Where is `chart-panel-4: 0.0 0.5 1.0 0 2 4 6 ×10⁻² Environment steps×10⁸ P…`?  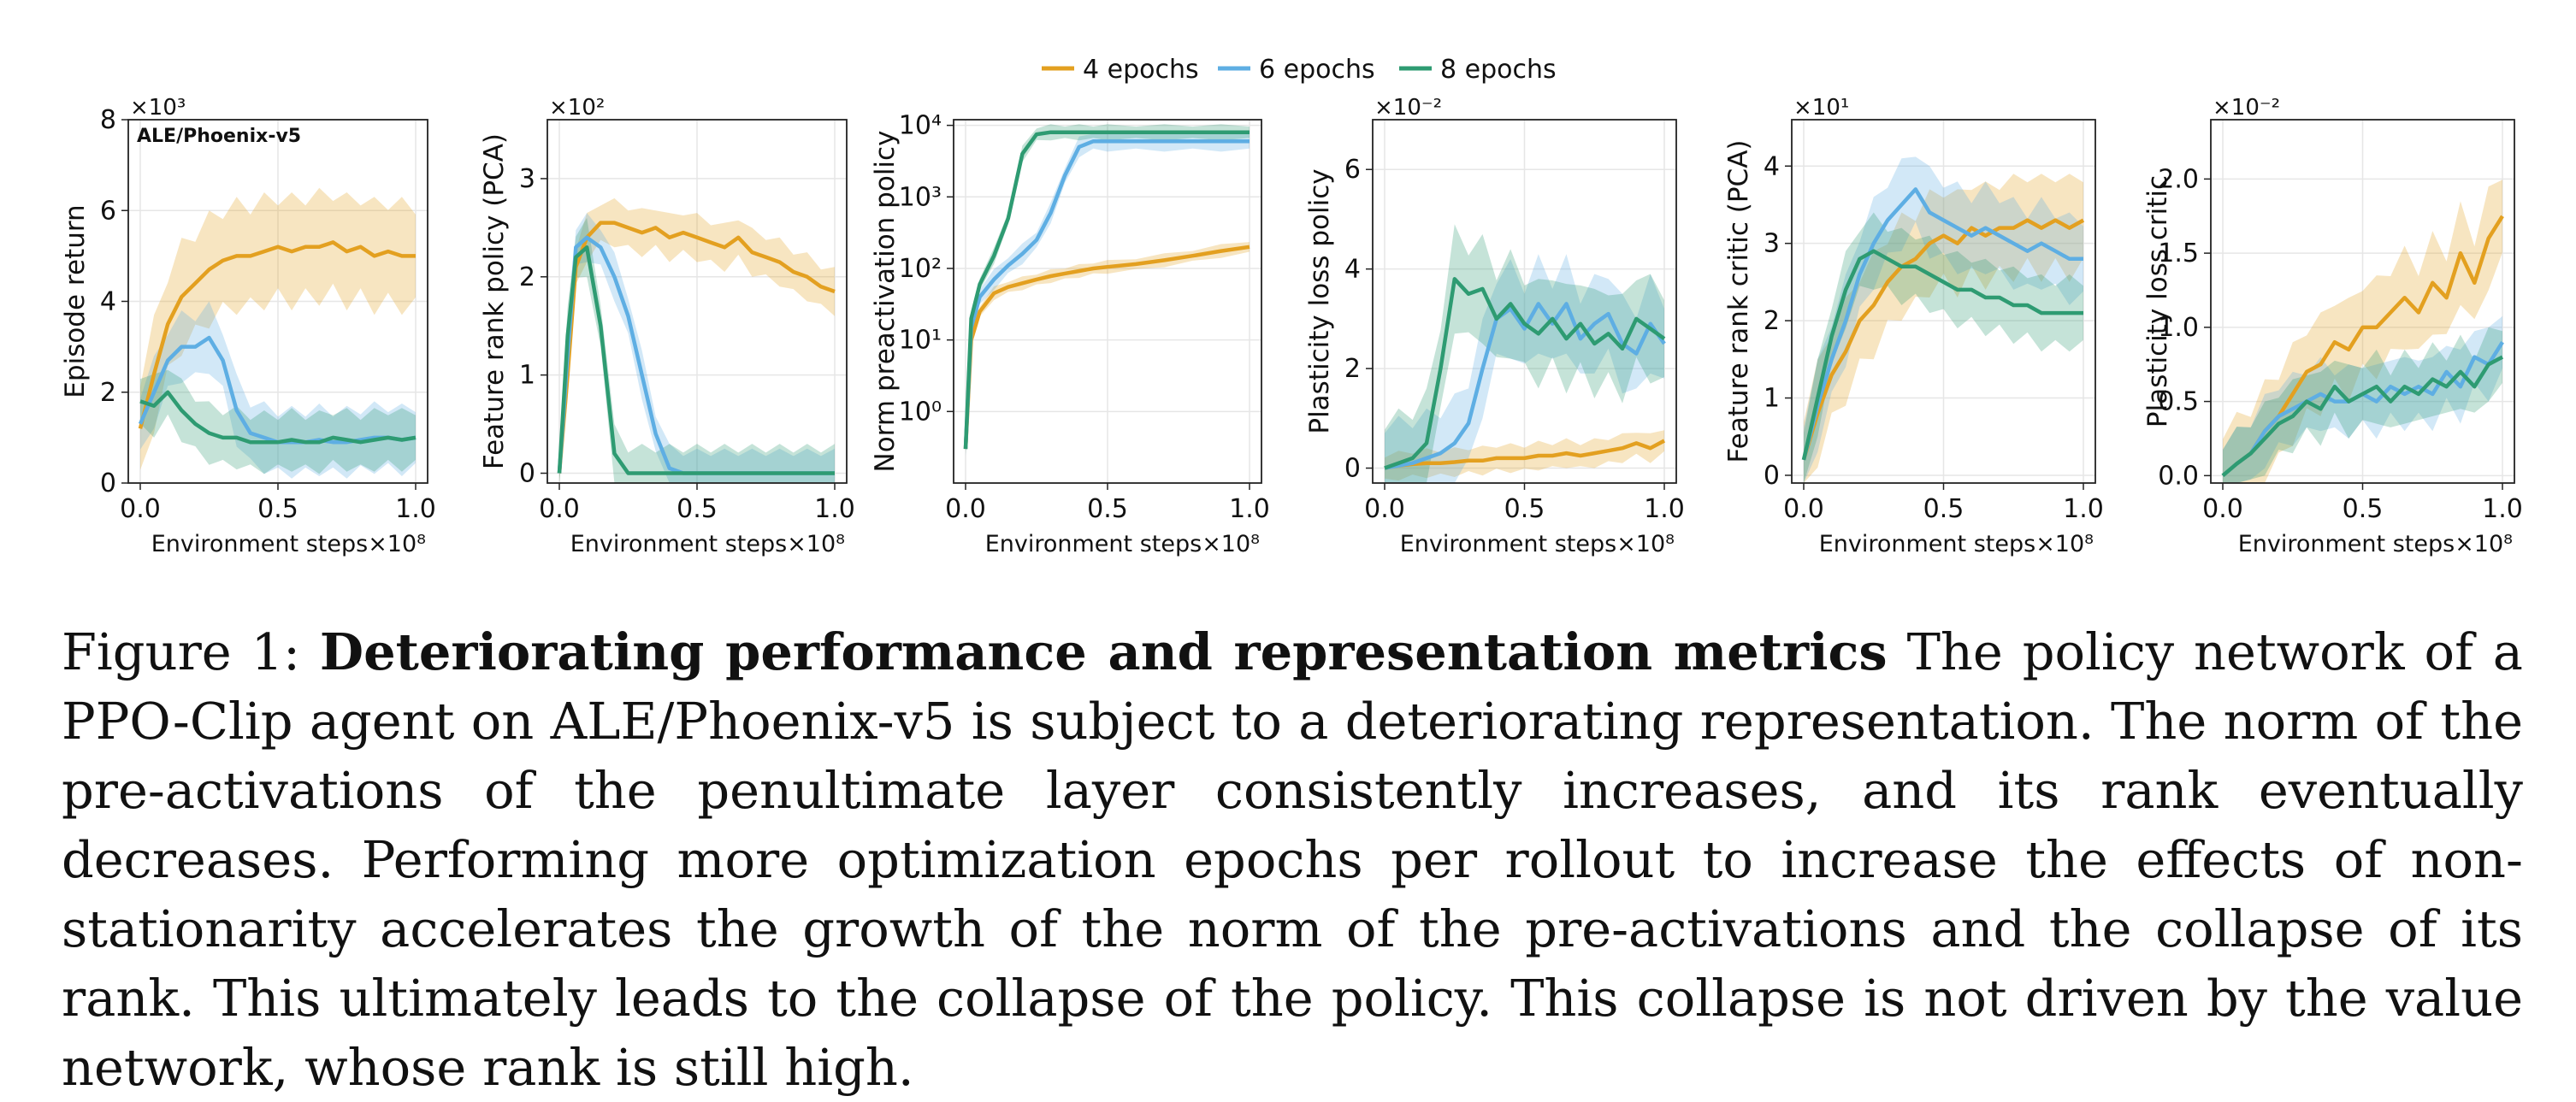 chart-panel-4: 0.0 0.5 1.0 0 2 4 6 ×10⁻² Environment steps×10⁸ P… is located at coordinates (1494, 326).